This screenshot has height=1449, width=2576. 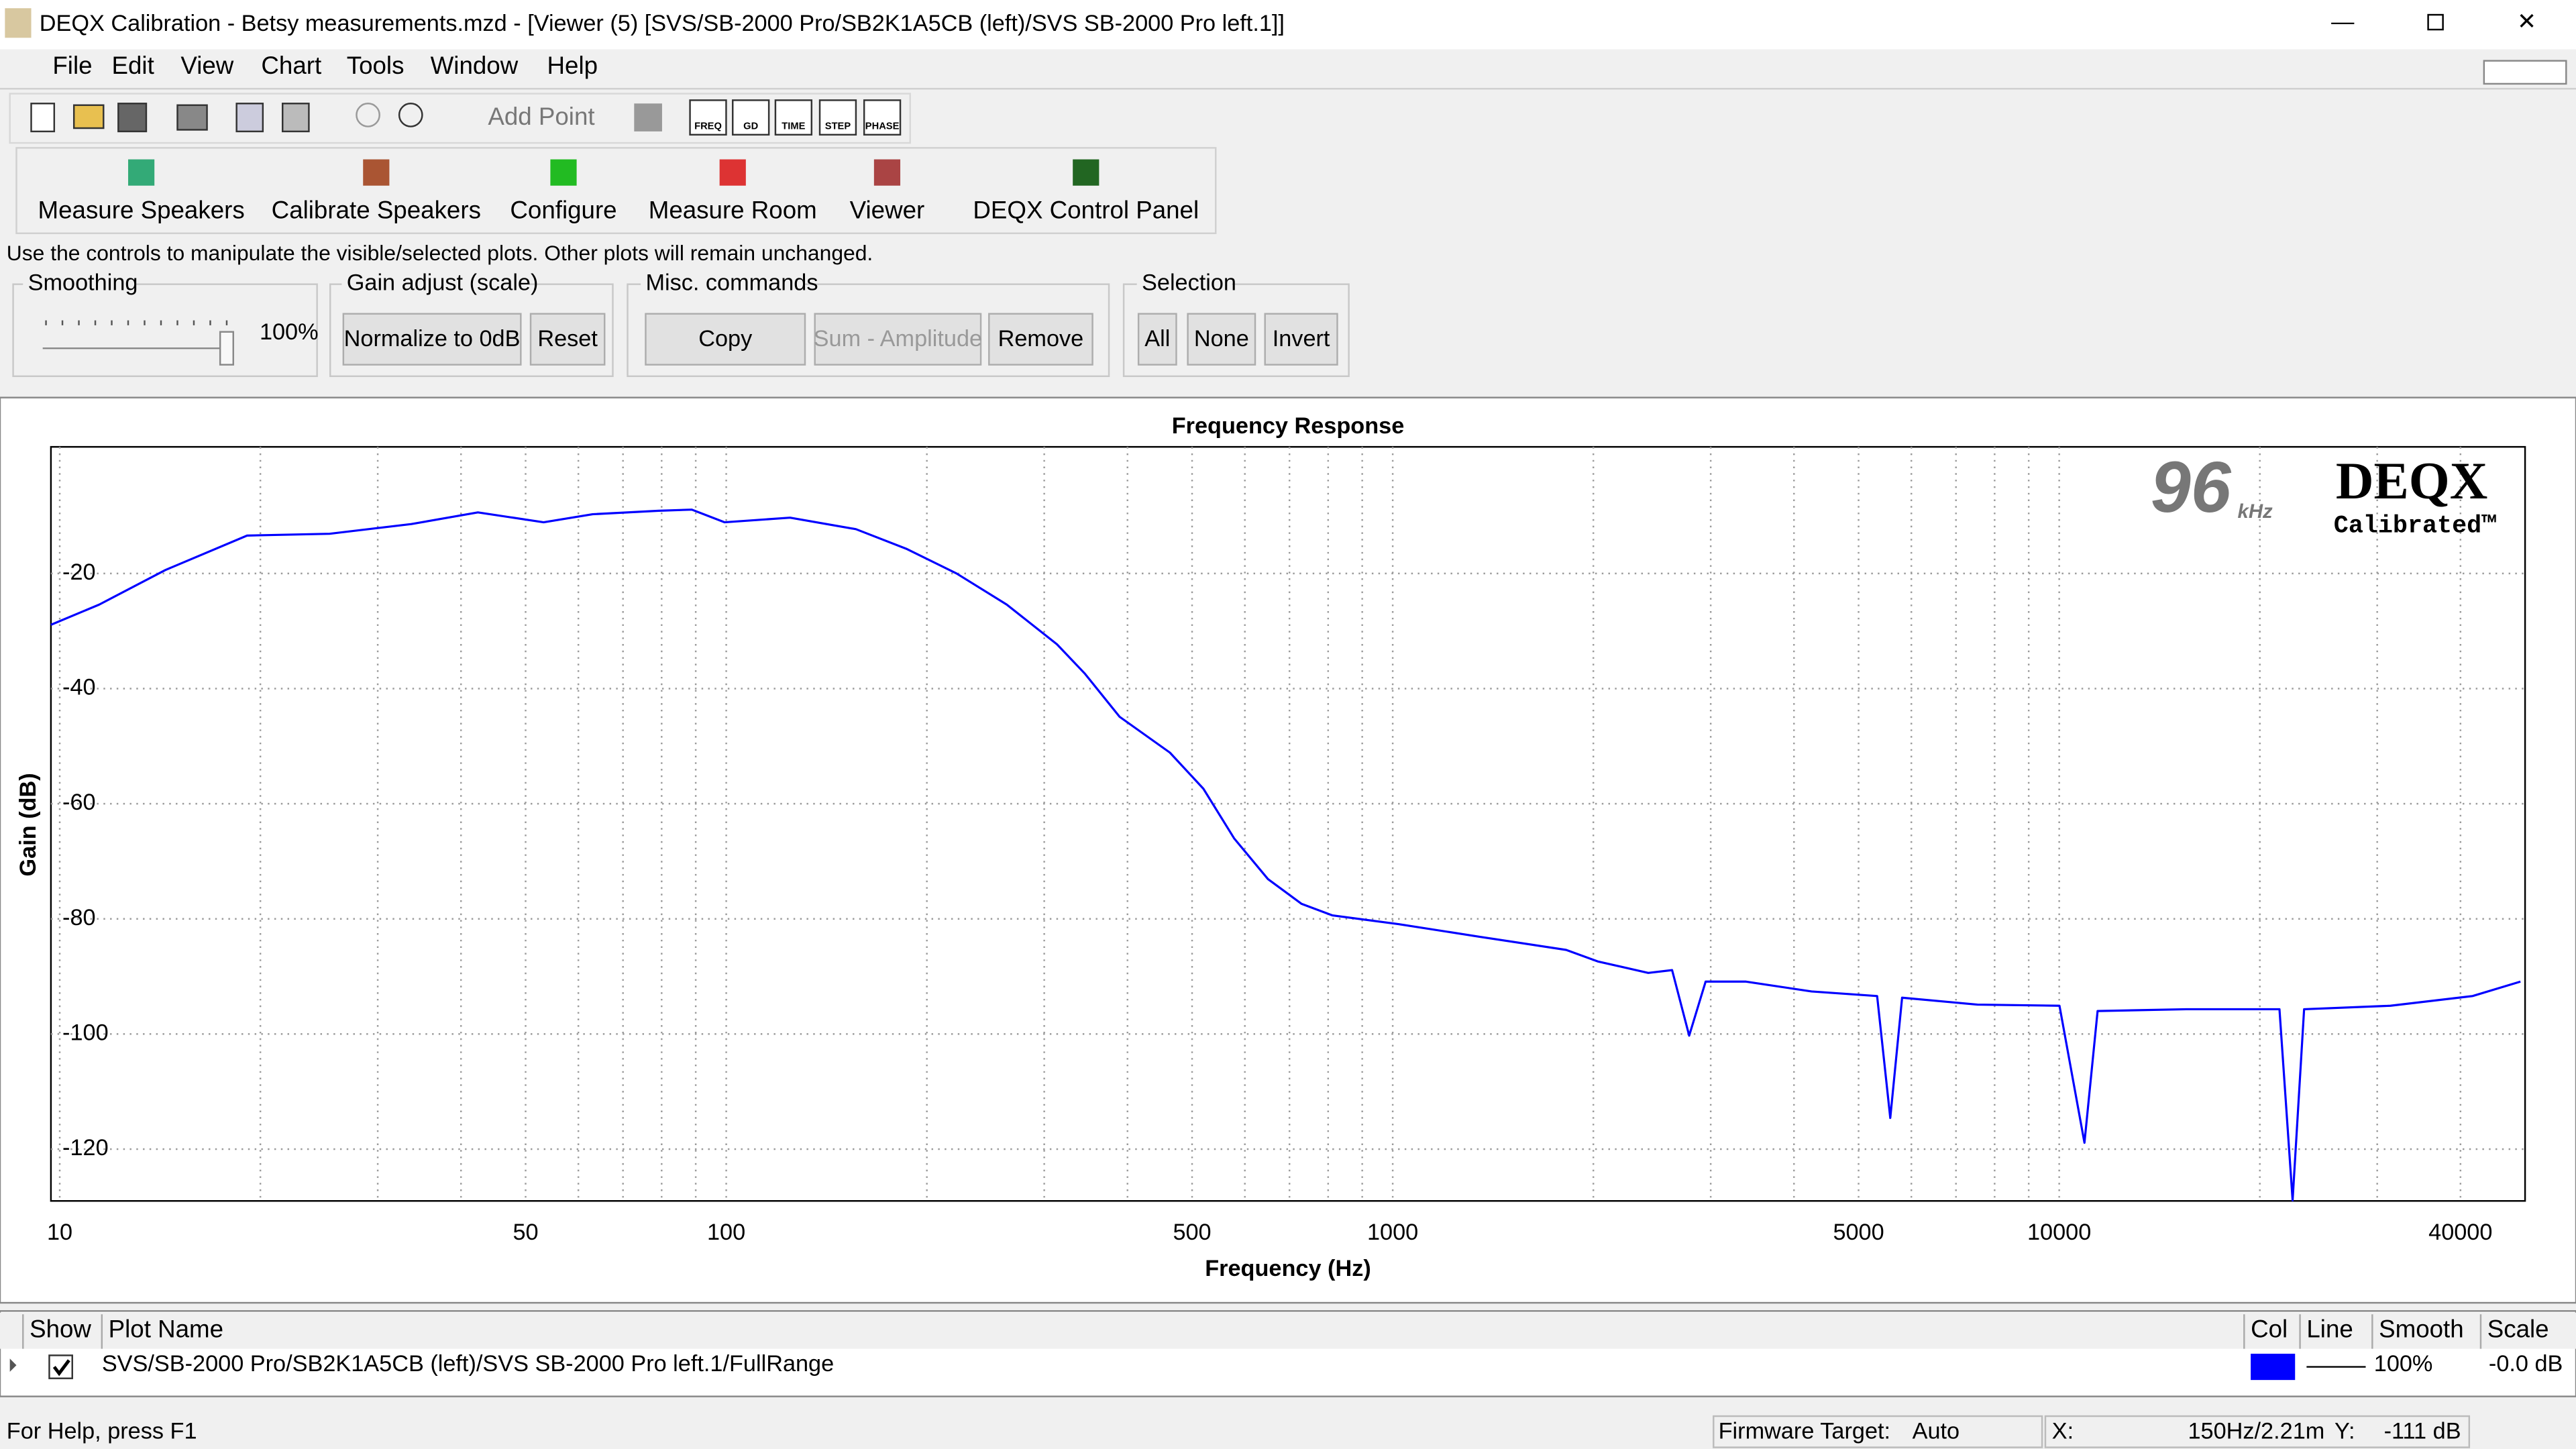 What do you see at coordinates (83, 283) in the screenshot?
I see `group-label: Smoothing` at bounding box center [83, 283].